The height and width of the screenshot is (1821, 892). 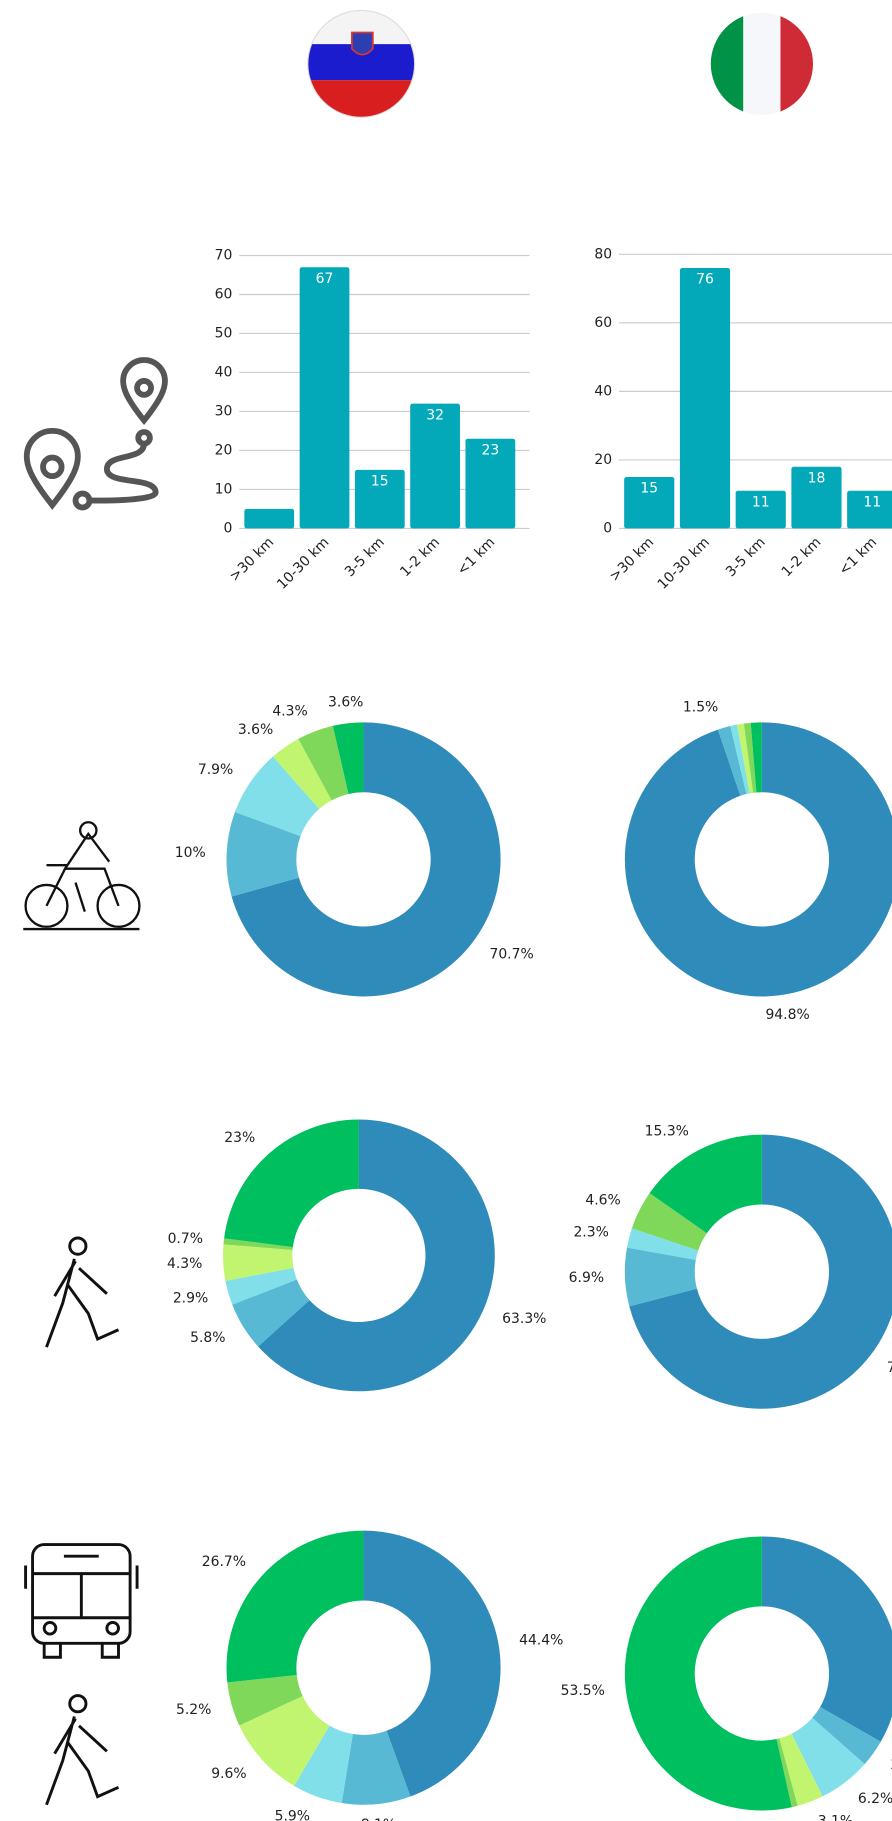 What do you see at coordinates (365, 557) in the screenshot?
I see `x-tick-label: 3-5 km` at bounding box center [365, 557].